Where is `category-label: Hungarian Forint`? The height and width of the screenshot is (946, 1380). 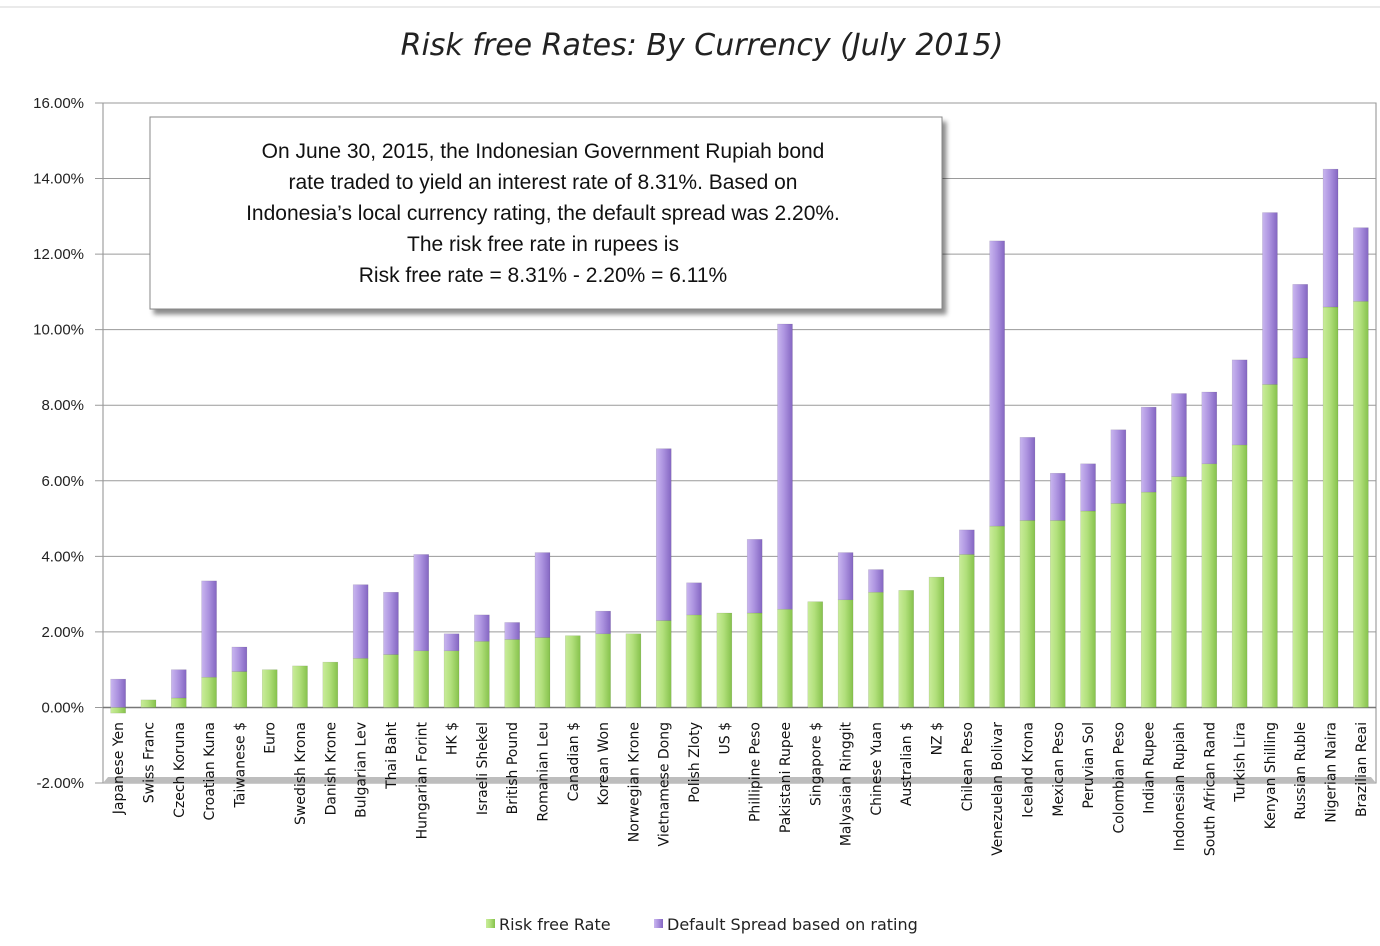
category-label: Hungarian Forint is located at coordinates (422, 780).